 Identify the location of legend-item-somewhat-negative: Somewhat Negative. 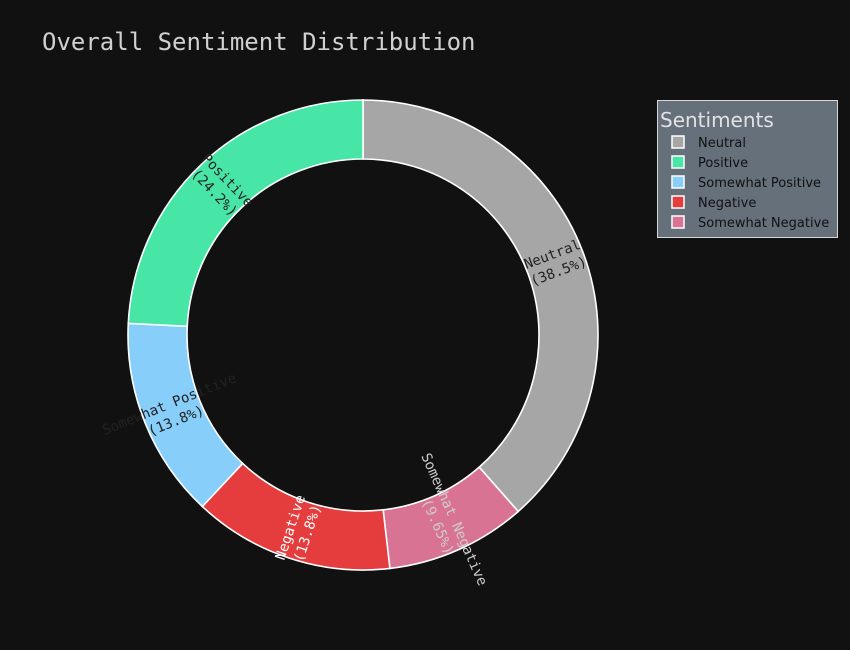
(750, 223).